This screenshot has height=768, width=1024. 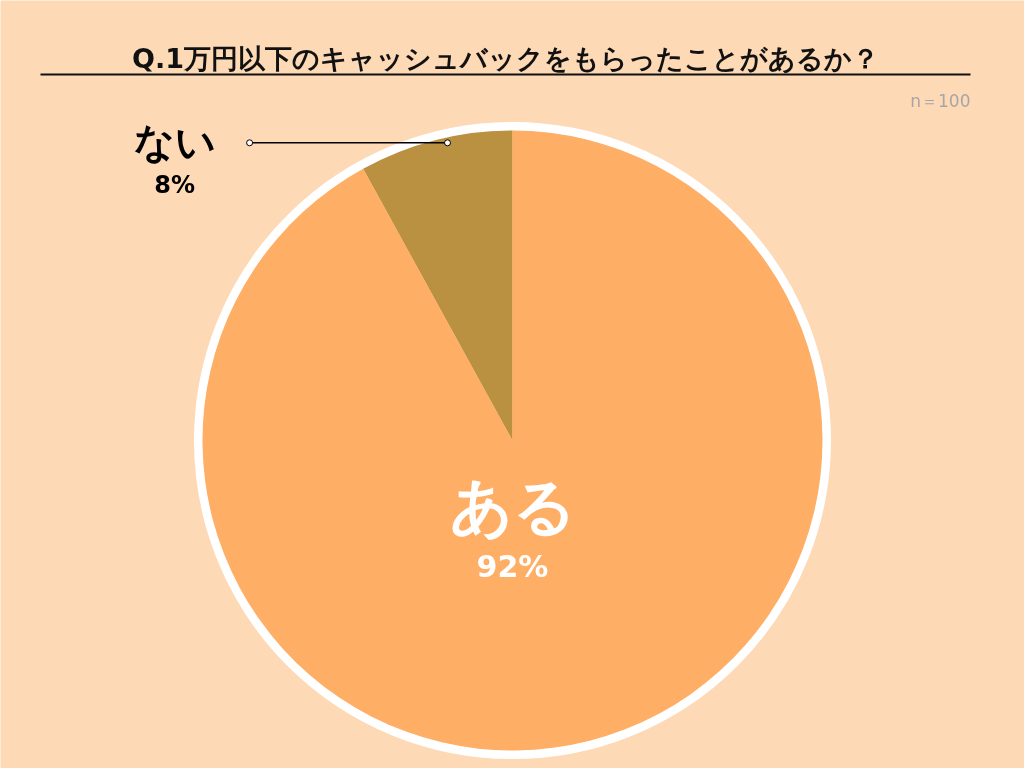 I want to click on slice-label: ある, so click(x=512, y=506).